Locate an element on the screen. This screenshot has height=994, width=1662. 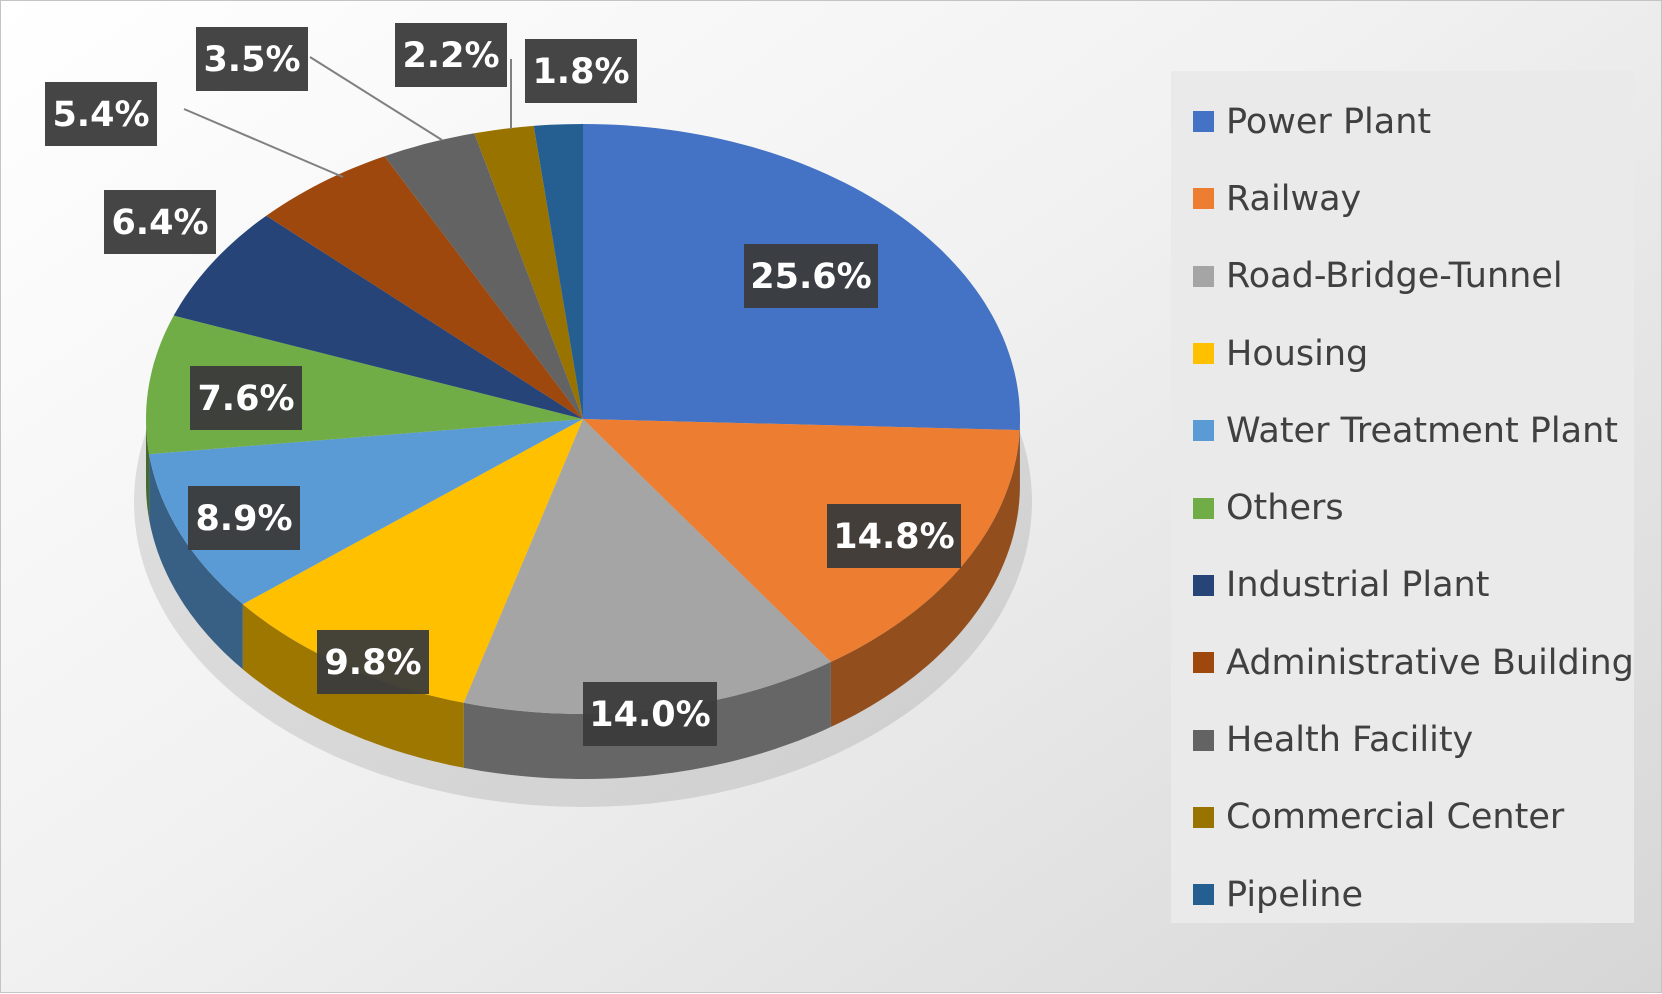
legend-item-health-facility: Health Facility is located at coordinates (1402, 739).